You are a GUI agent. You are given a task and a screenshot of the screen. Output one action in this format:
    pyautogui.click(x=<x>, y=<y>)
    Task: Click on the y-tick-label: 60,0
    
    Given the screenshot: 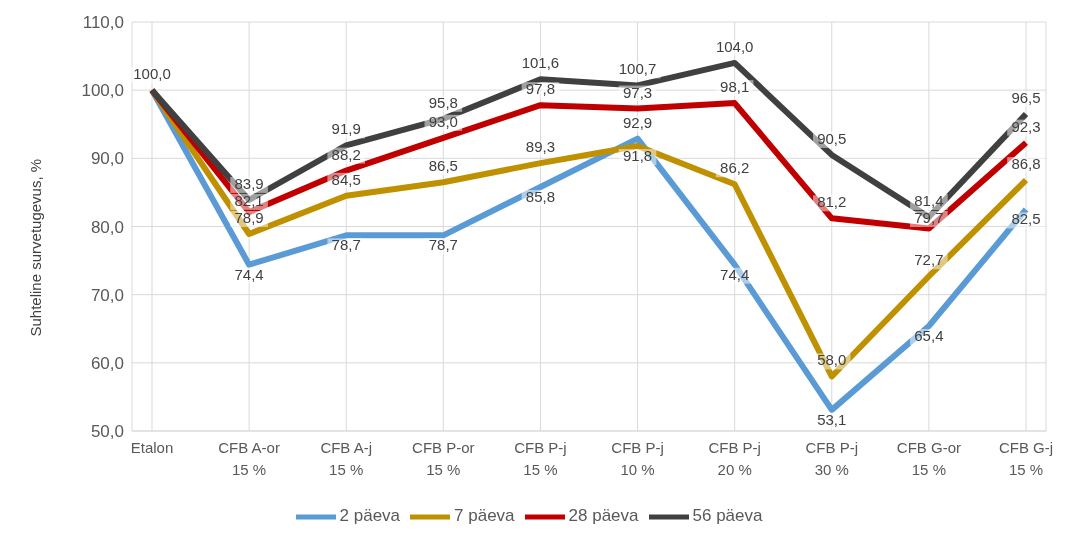 What is the action you would take?
    pyautogui.click(x=107, y=363)
    